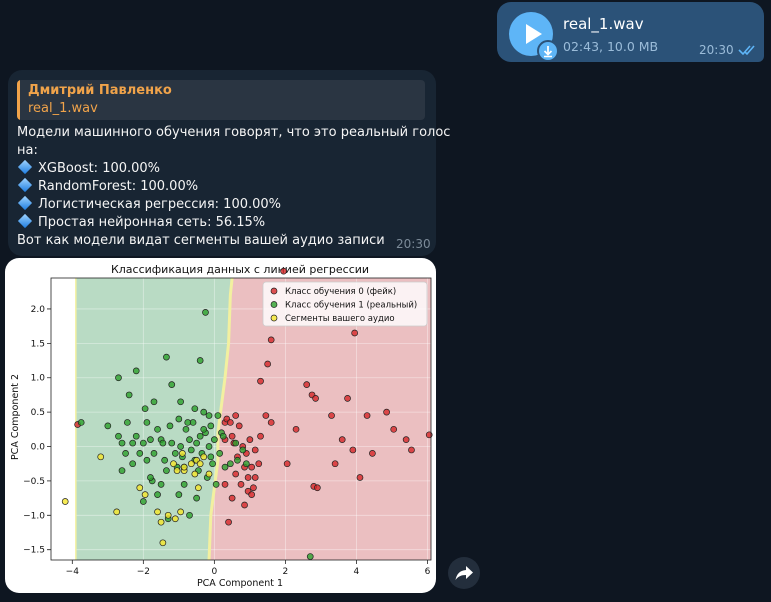 The image size is (771, 602). What do you see at coordinates (603, 24) in the screenshot?
I see `audio-file-name: real_1.wav` at bounding box center [603, 24].